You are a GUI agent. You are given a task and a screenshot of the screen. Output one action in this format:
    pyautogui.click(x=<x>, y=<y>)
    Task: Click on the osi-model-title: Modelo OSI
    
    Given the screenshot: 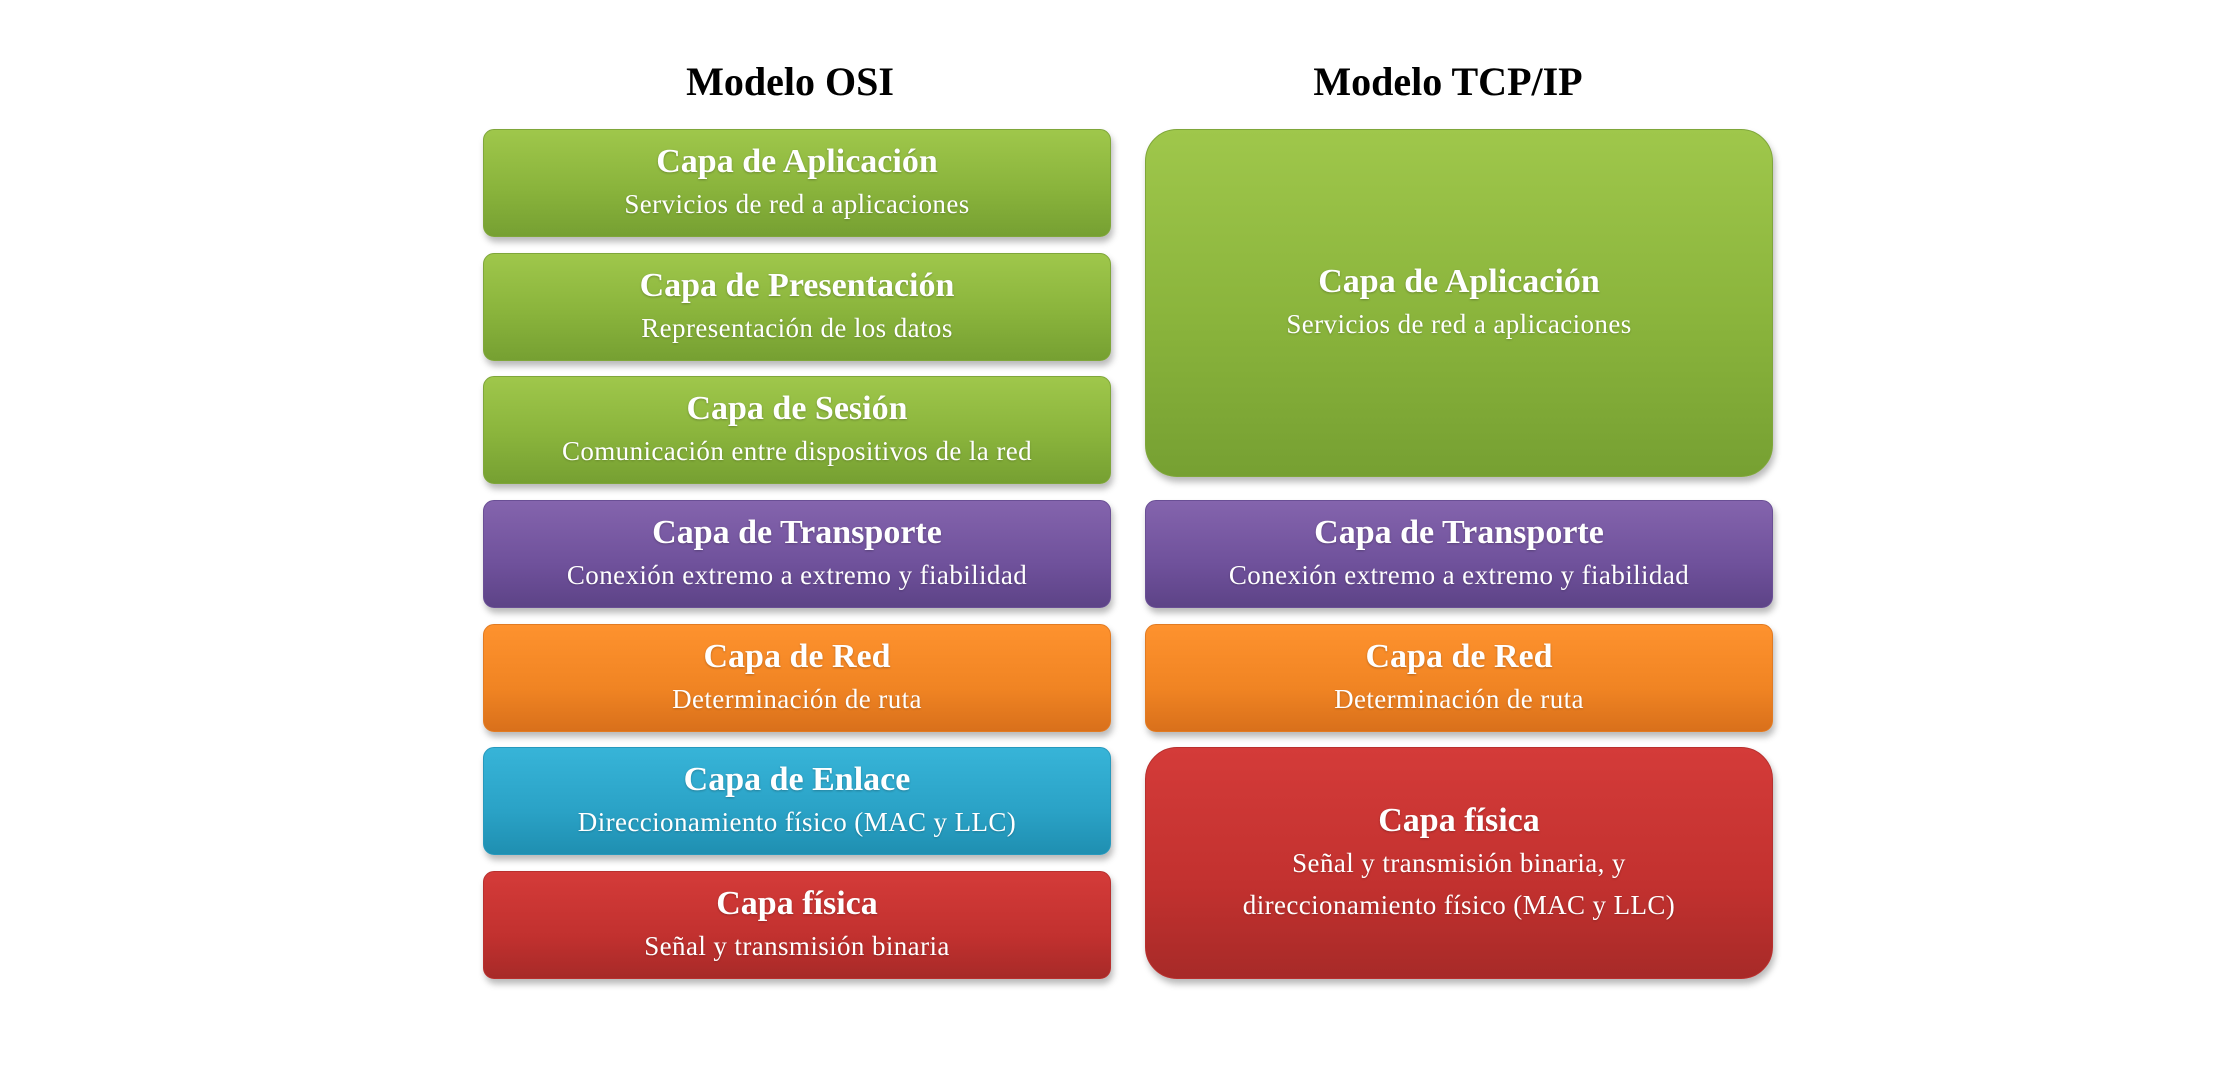 What is the action you would take?
    pyautogui.click(x=790, y=81)
    